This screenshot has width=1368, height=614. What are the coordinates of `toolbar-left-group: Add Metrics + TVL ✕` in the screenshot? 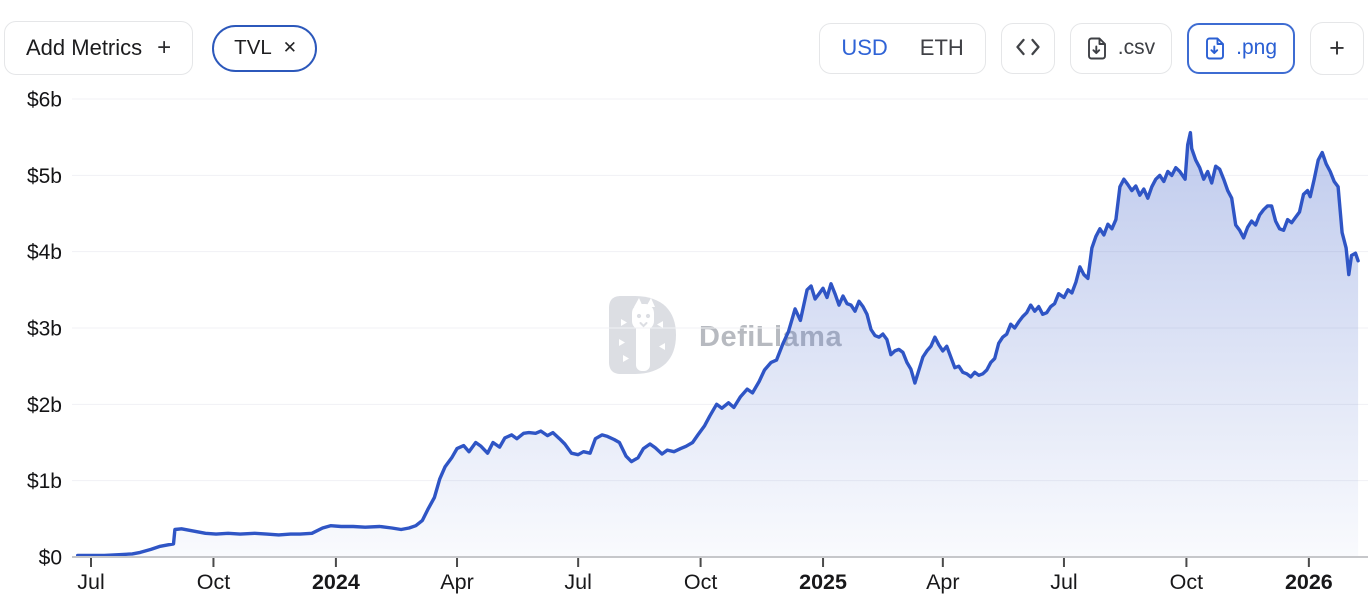 It's located at (161, 48).